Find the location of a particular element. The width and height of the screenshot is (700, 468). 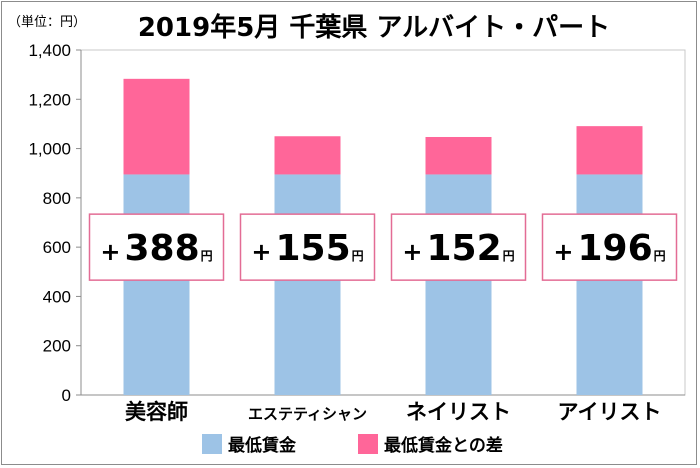

difference-number: 196 is located at coordinates (614, 248).